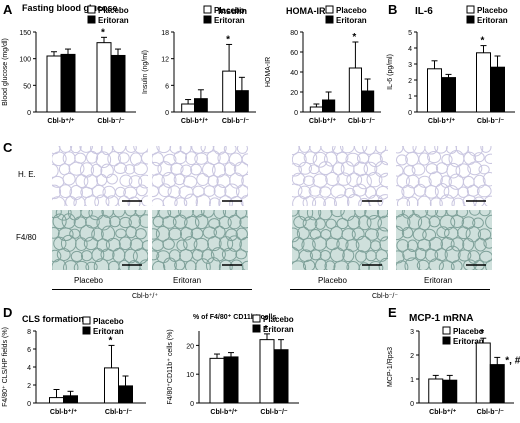  Describe the element at coordinates (152, 289) in the screenshot. I see `group-line-wt` at that location.